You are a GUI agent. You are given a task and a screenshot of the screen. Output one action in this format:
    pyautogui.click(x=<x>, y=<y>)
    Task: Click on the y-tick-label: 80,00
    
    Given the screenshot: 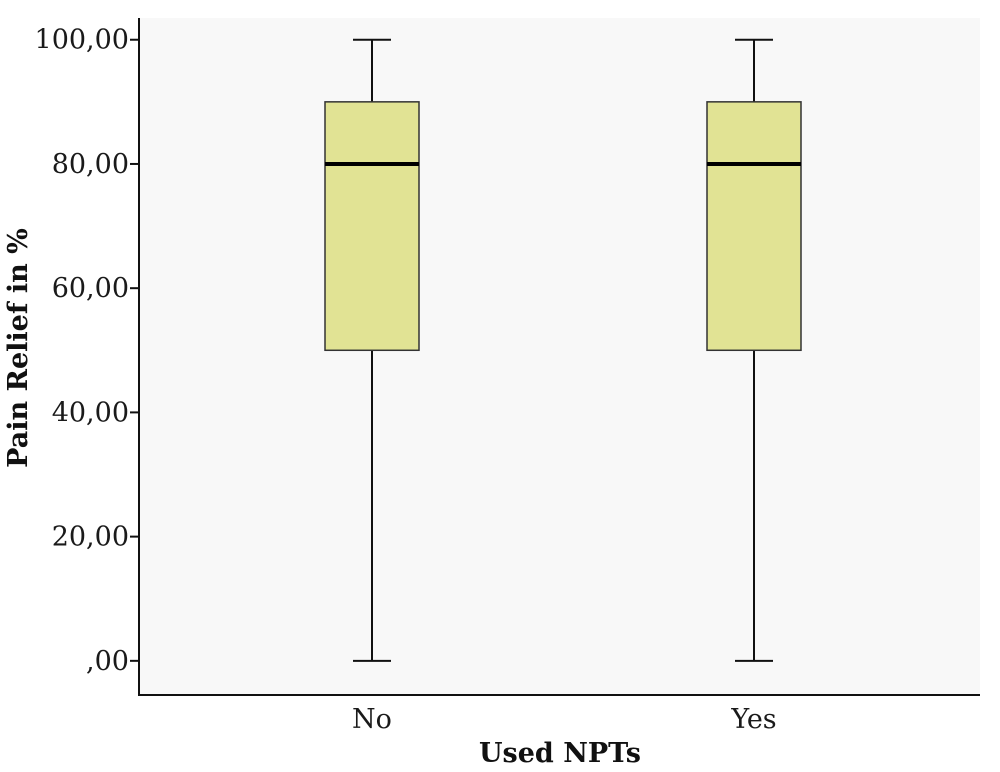 What is the action you would take?
    pyautogui.click(x=90, y=164)
    